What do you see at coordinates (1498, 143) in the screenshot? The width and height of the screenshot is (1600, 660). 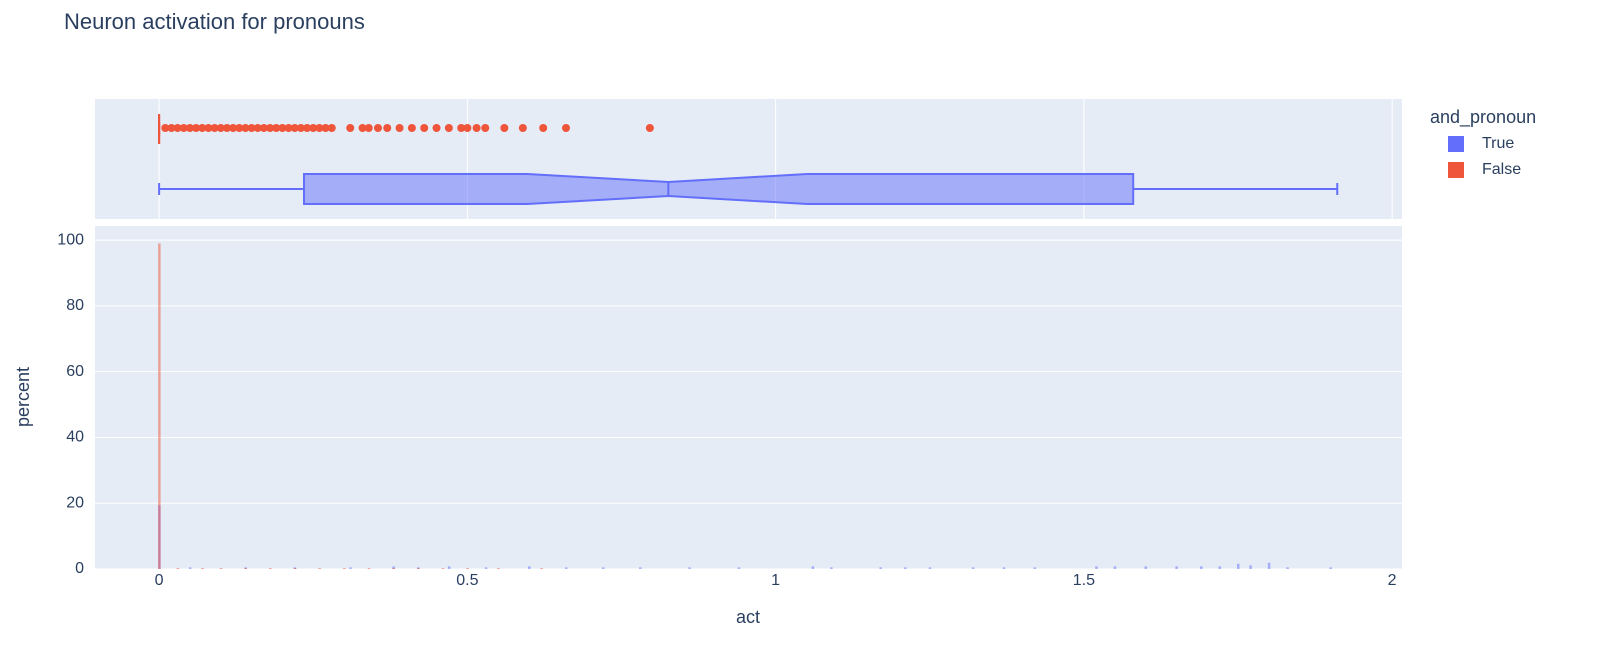 I see `legend-label: True` at bounding box center [1498, 143].